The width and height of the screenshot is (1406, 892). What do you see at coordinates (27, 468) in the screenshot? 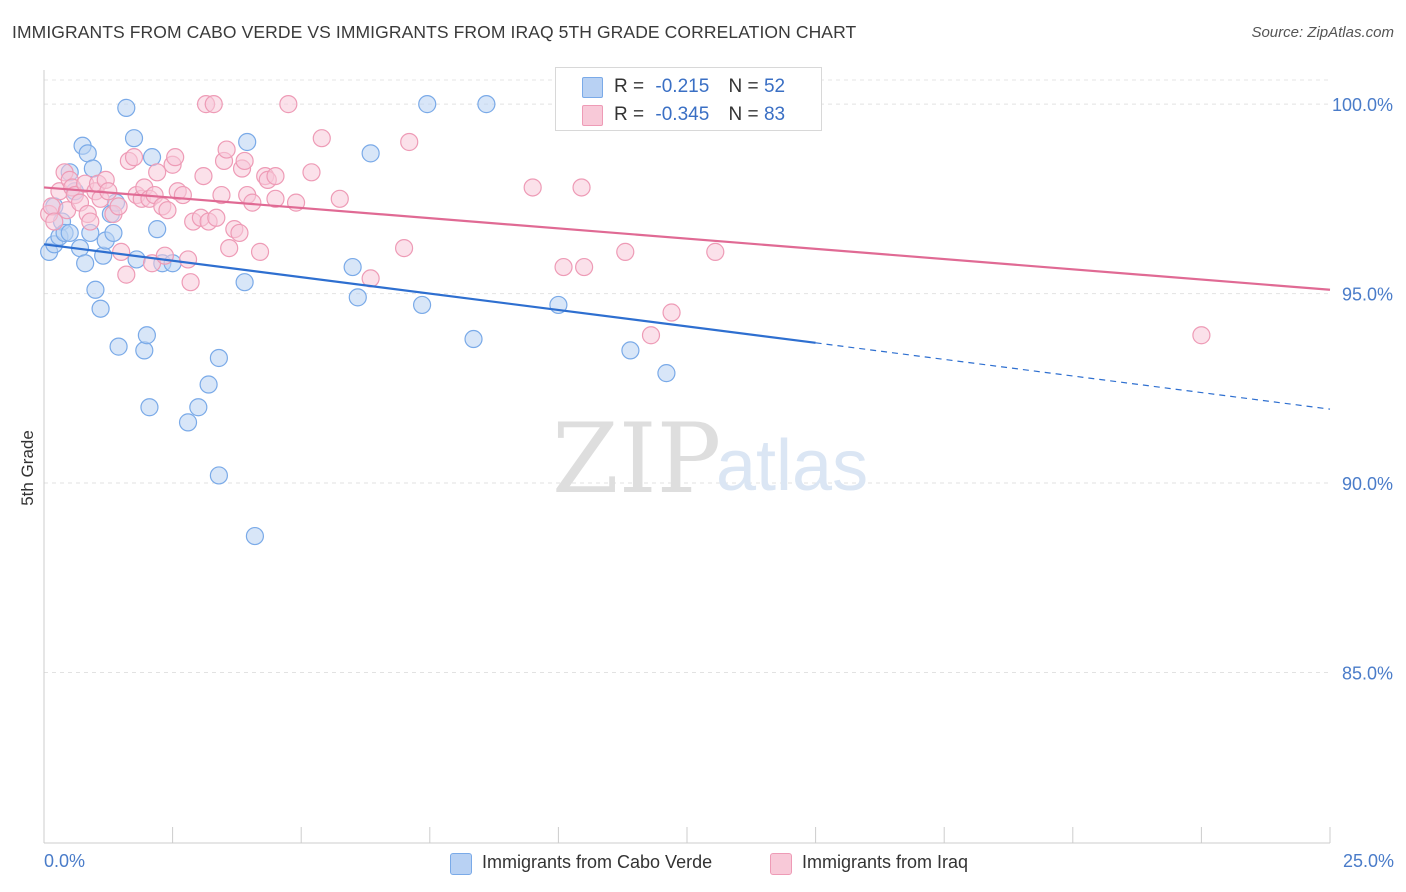
I see `y-axis-title: 5th Grade` at bounding box center [27, 468].